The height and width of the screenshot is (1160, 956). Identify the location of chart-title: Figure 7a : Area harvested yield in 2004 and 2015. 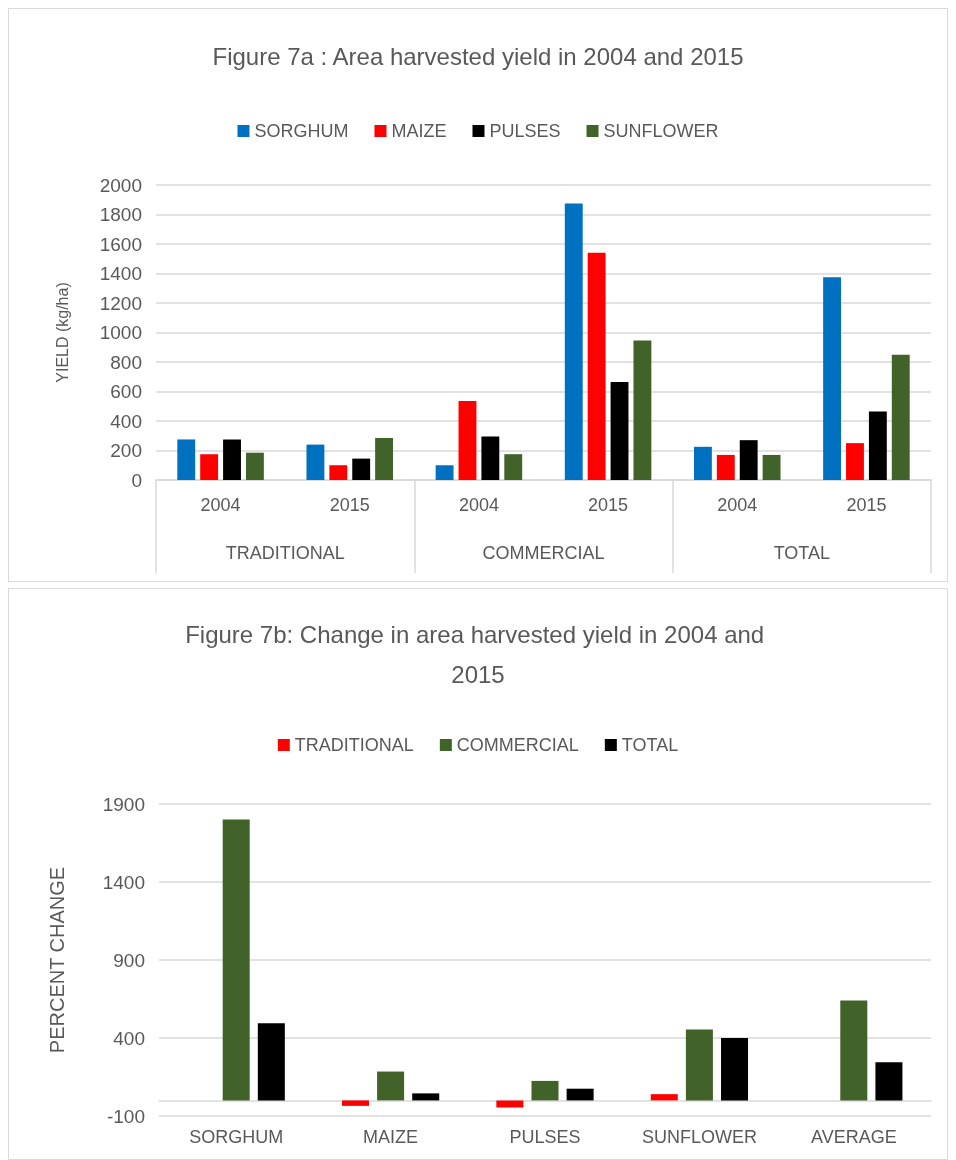
(478, 56).